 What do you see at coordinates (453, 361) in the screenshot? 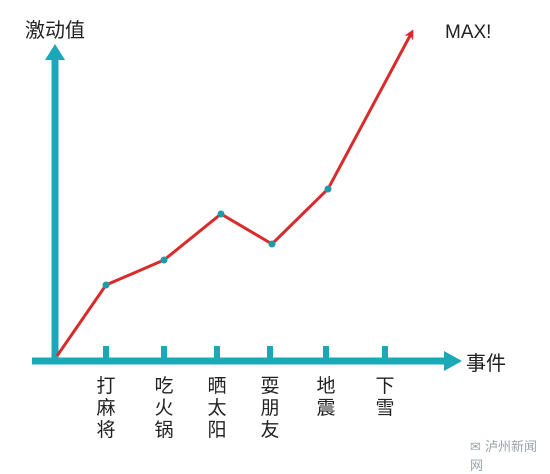
I see `x-axis-arrowhead` at bounding box center [453, 361].